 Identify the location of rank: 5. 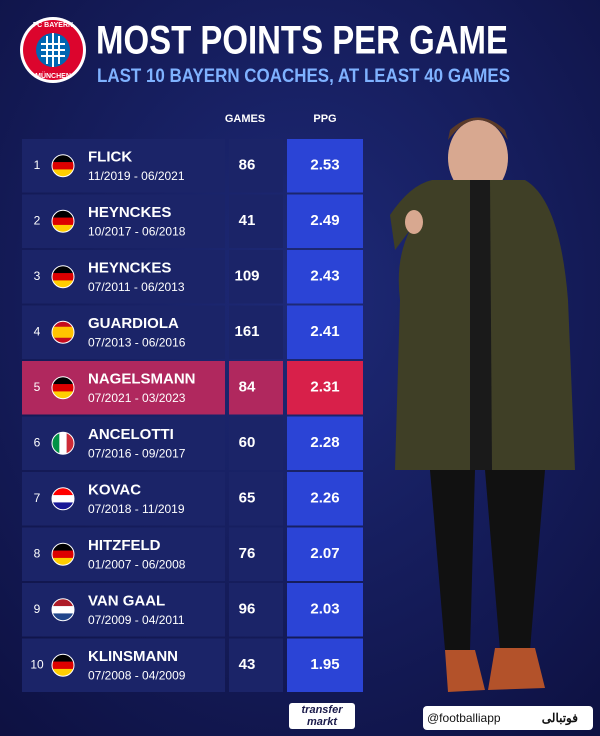
(37, 387).